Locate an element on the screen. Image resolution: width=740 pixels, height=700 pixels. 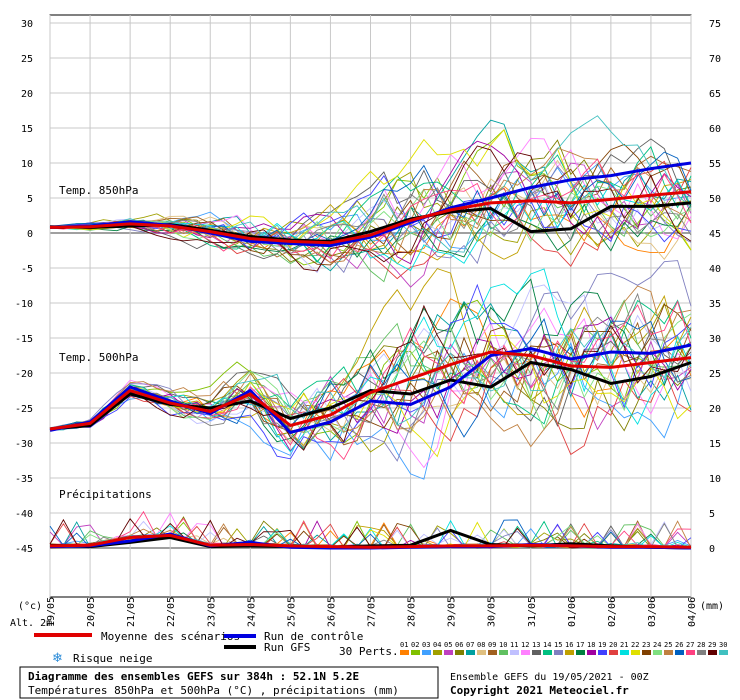
pert-number: 06 is located at coordinates (459, 645).